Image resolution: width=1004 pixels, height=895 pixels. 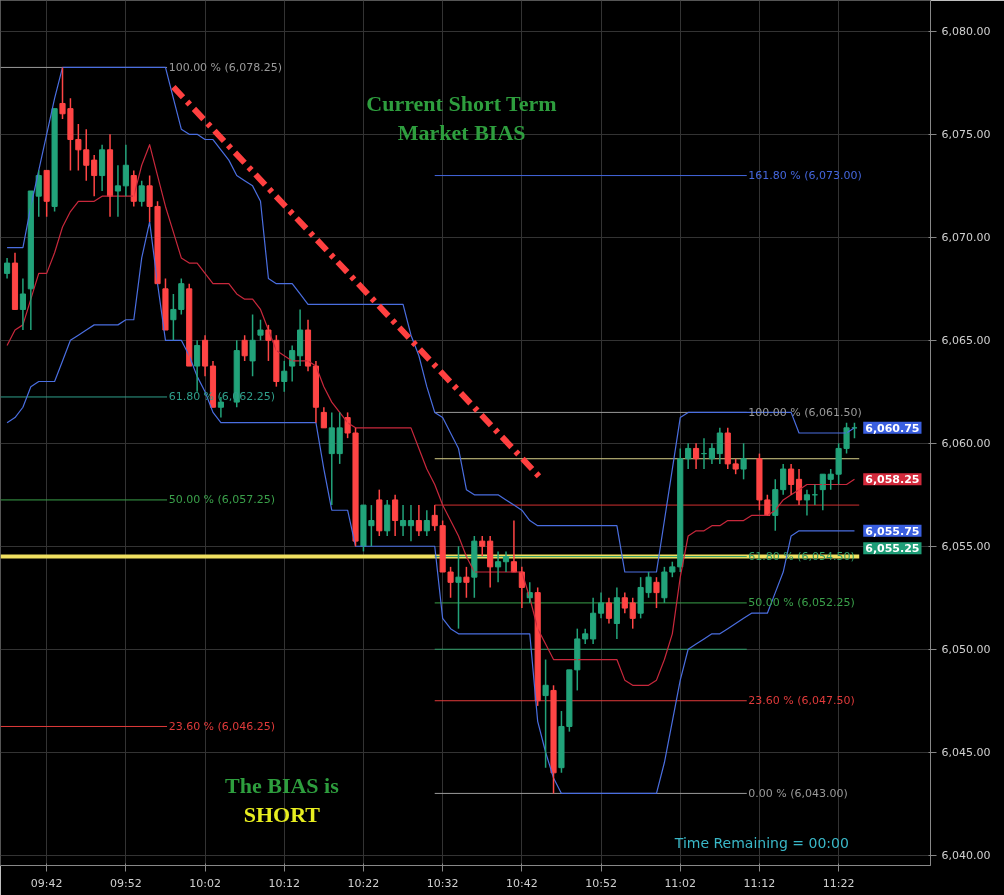 I want to click on ref-line-label: 23.60 % (6,047.50), so click(x=801, y=701).